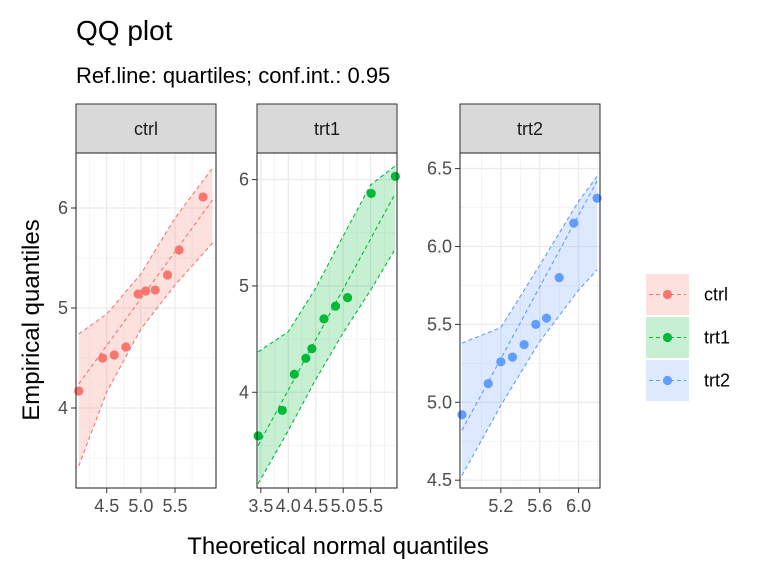 This screenshot has width=768, height=576. Describe the element at coordinates (439, 480) in the screenshot. I see `y-tick-label: 4.5` at that location.